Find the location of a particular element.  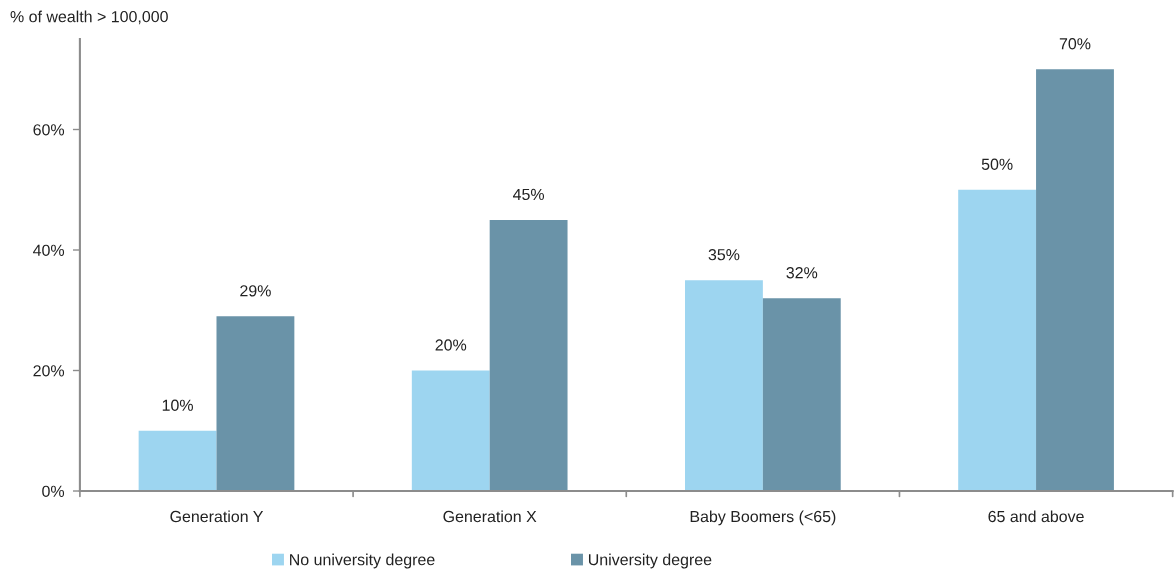

legend-label: No university degree is located at coordinates (362, 561).